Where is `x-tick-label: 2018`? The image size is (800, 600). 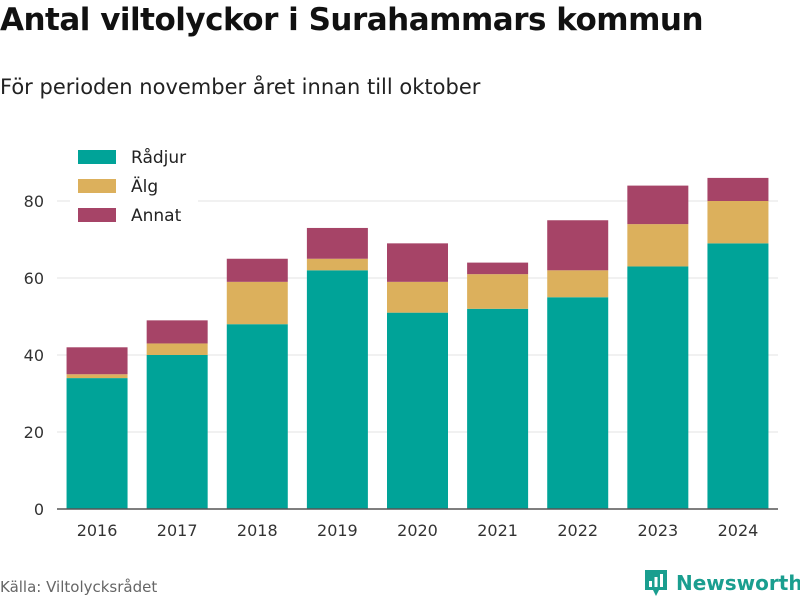 x-tick-label: 2018 is located at coordinates (257, 530).